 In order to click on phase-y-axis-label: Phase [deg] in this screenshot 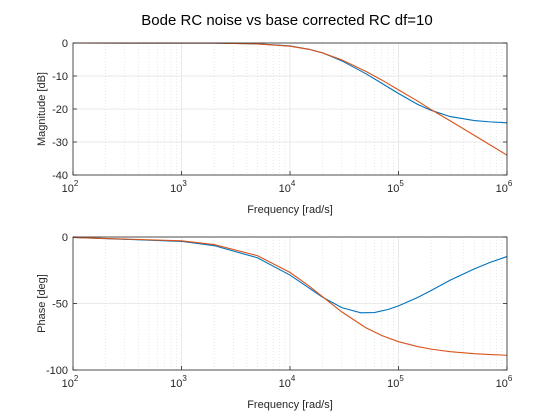, I will do `click(42, 303)`.